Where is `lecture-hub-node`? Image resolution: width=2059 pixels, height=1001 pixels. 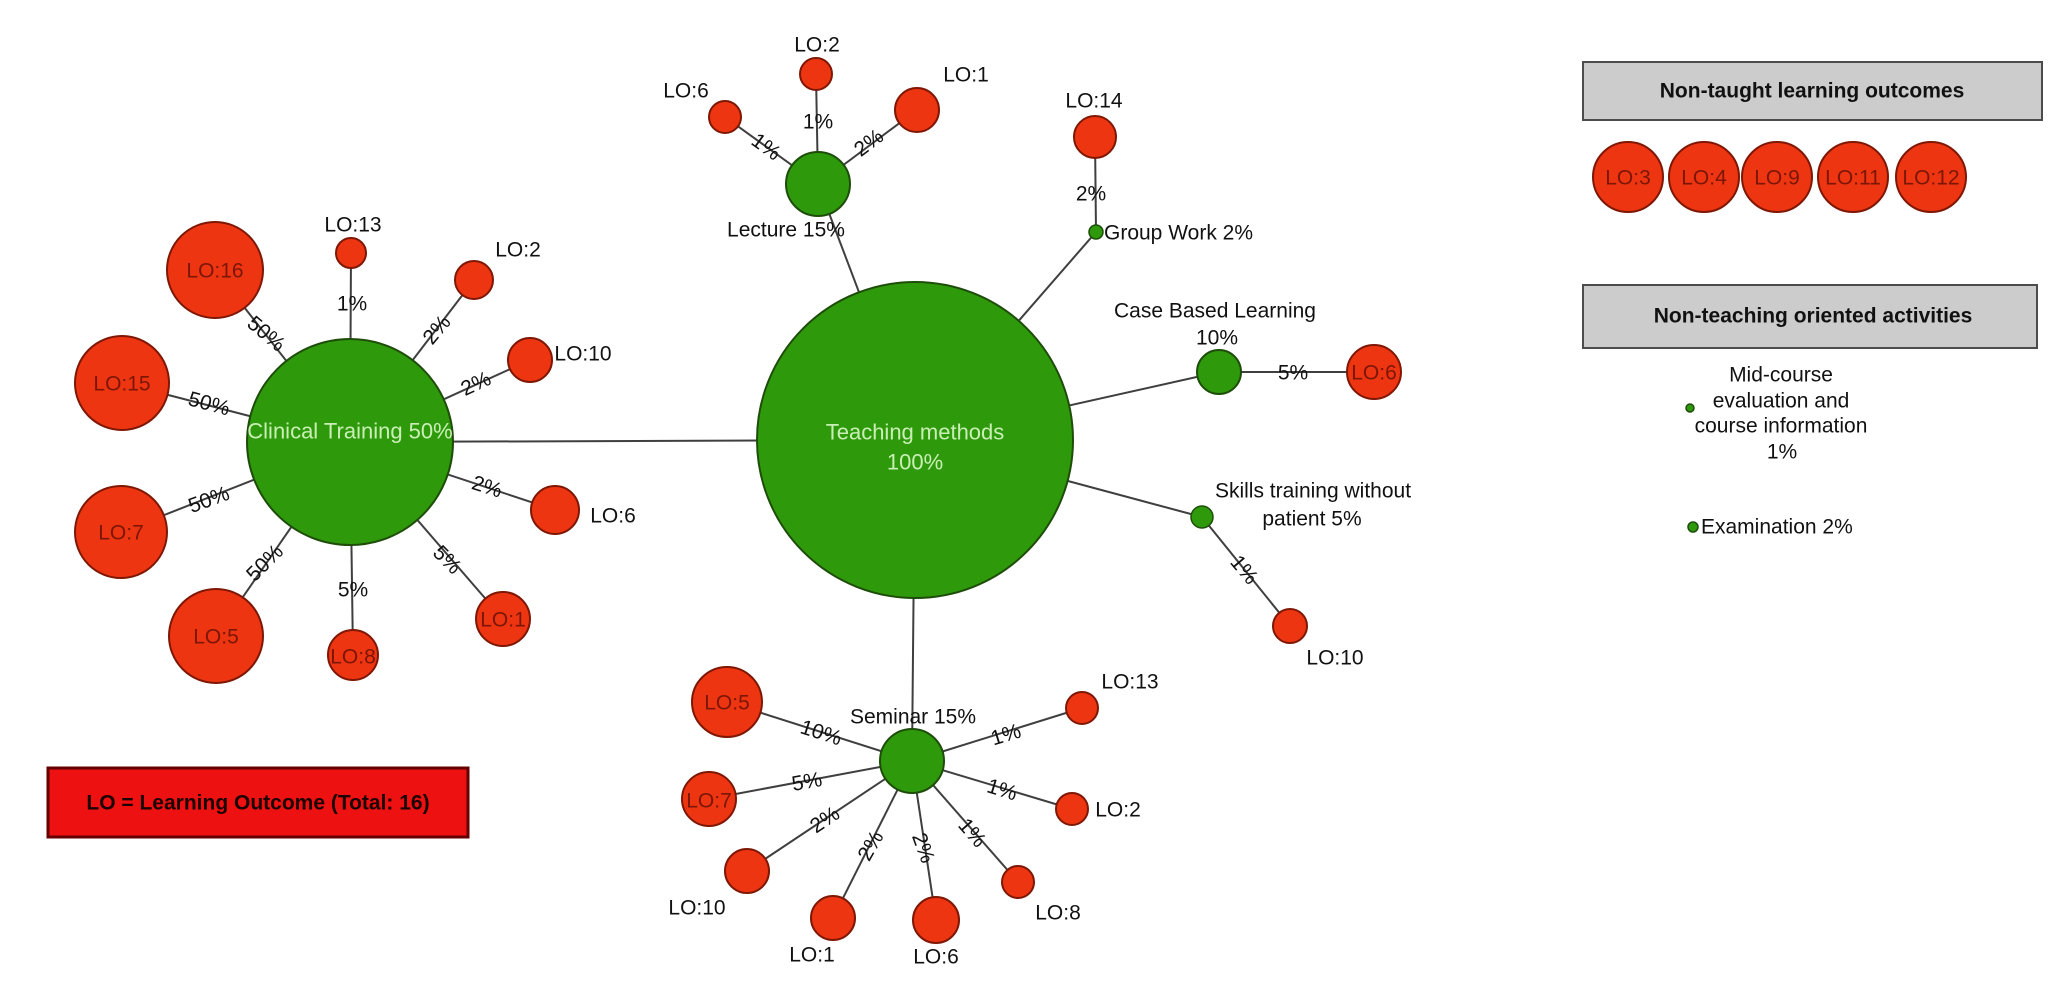 lecture-hub-node is located at coordinates (818, 184).